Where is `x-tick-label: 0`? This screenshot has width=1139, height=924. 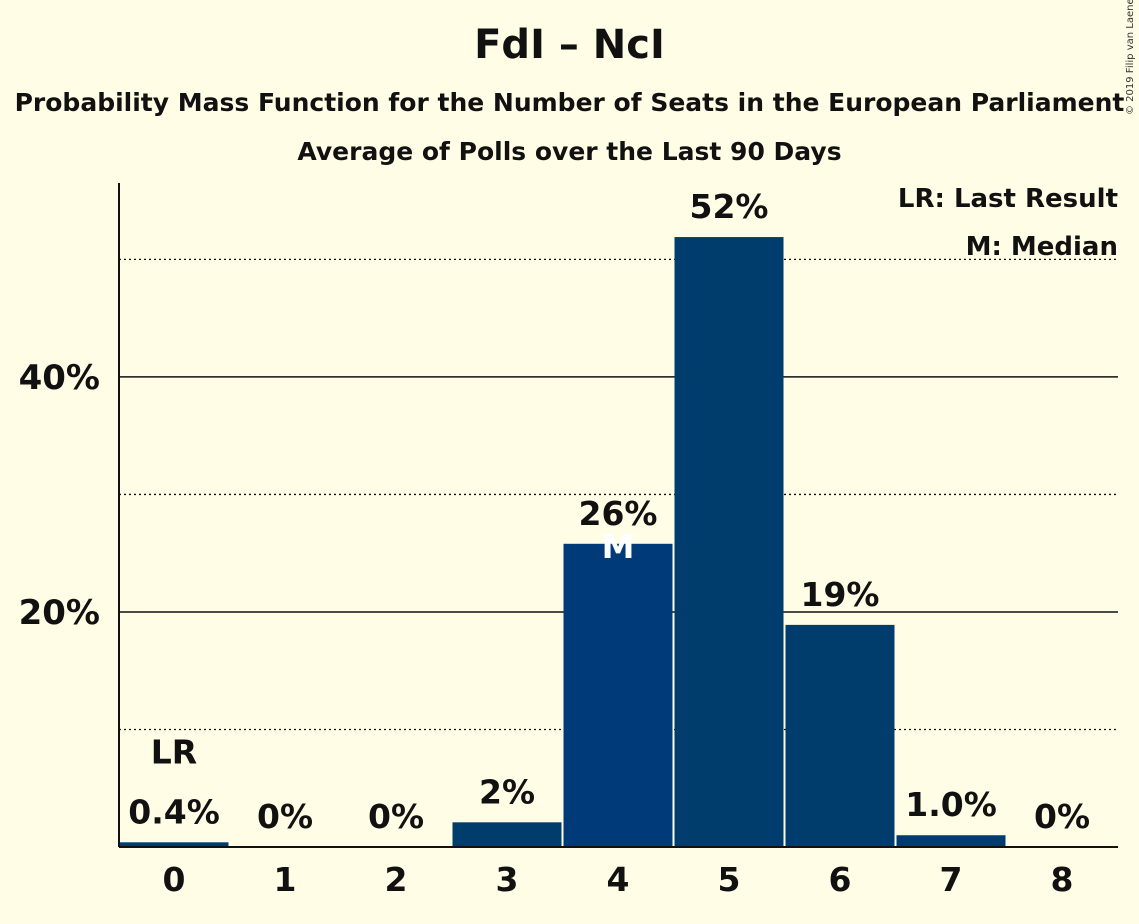
x-tick-label: 0 is located at coordinates (174, 879).